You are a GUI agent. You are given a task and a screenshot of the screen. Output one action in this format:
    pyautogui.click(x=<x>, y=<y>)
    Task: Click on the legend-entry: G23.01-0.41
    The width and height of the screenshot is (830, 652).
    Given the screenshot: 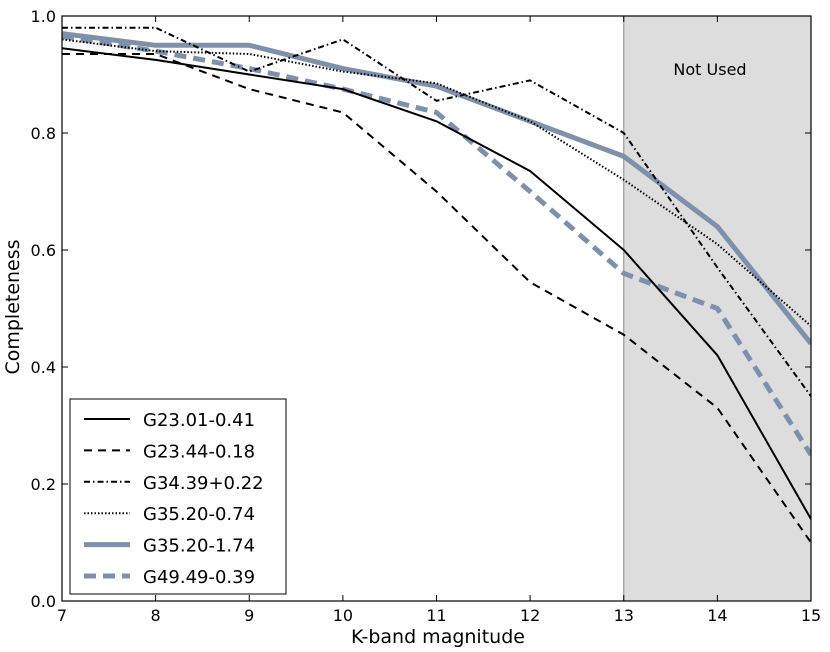 What is the action you would take?
    pyautogui.click(x=199, y=420)
    